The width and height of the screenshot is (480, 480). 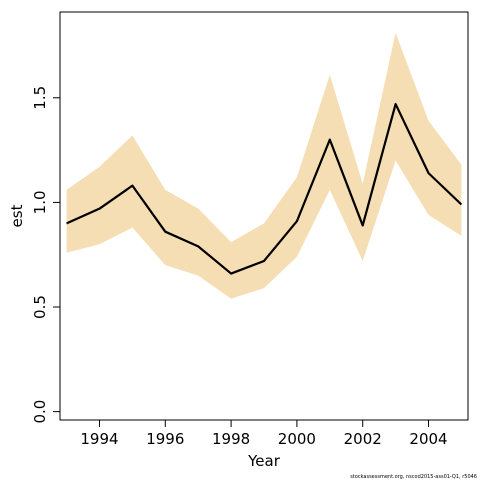 I want to click on y-tick-label-1.0: 1.0, so click(x=40, y=202).